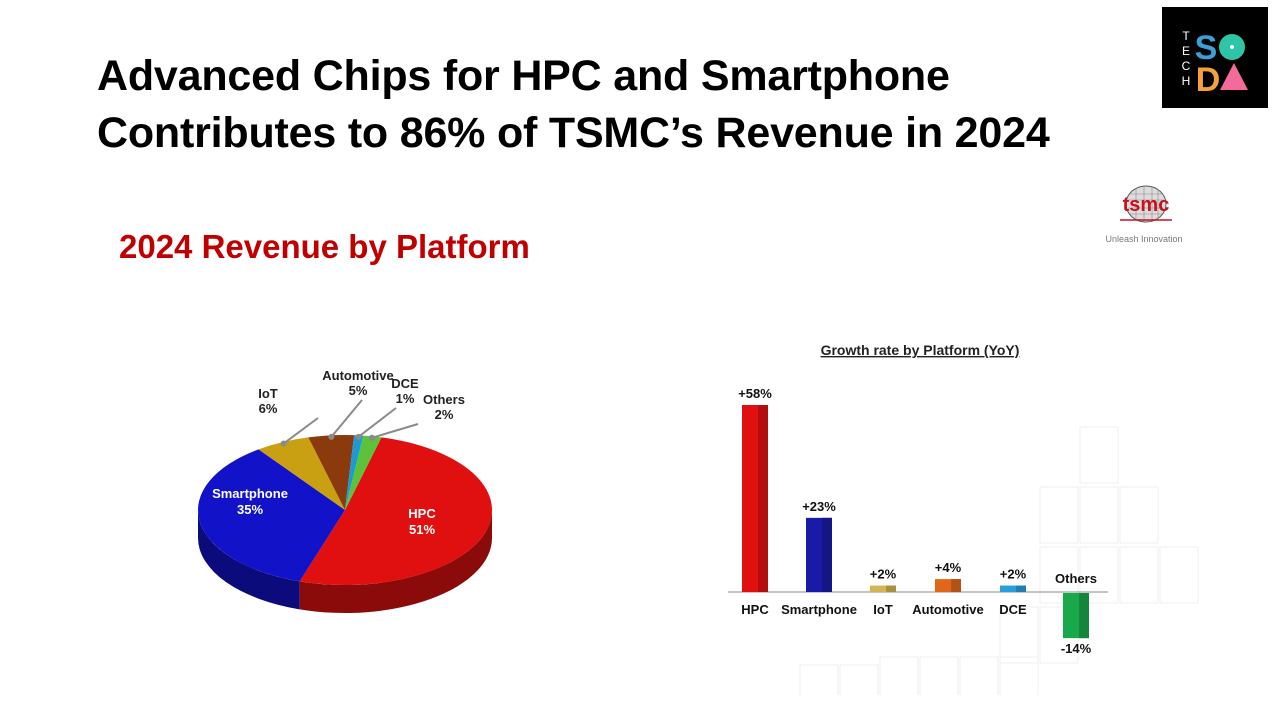 The height and width of the screenshot is (720, 1280). I want to click on bar-shade-dce, so click(1021, 588).